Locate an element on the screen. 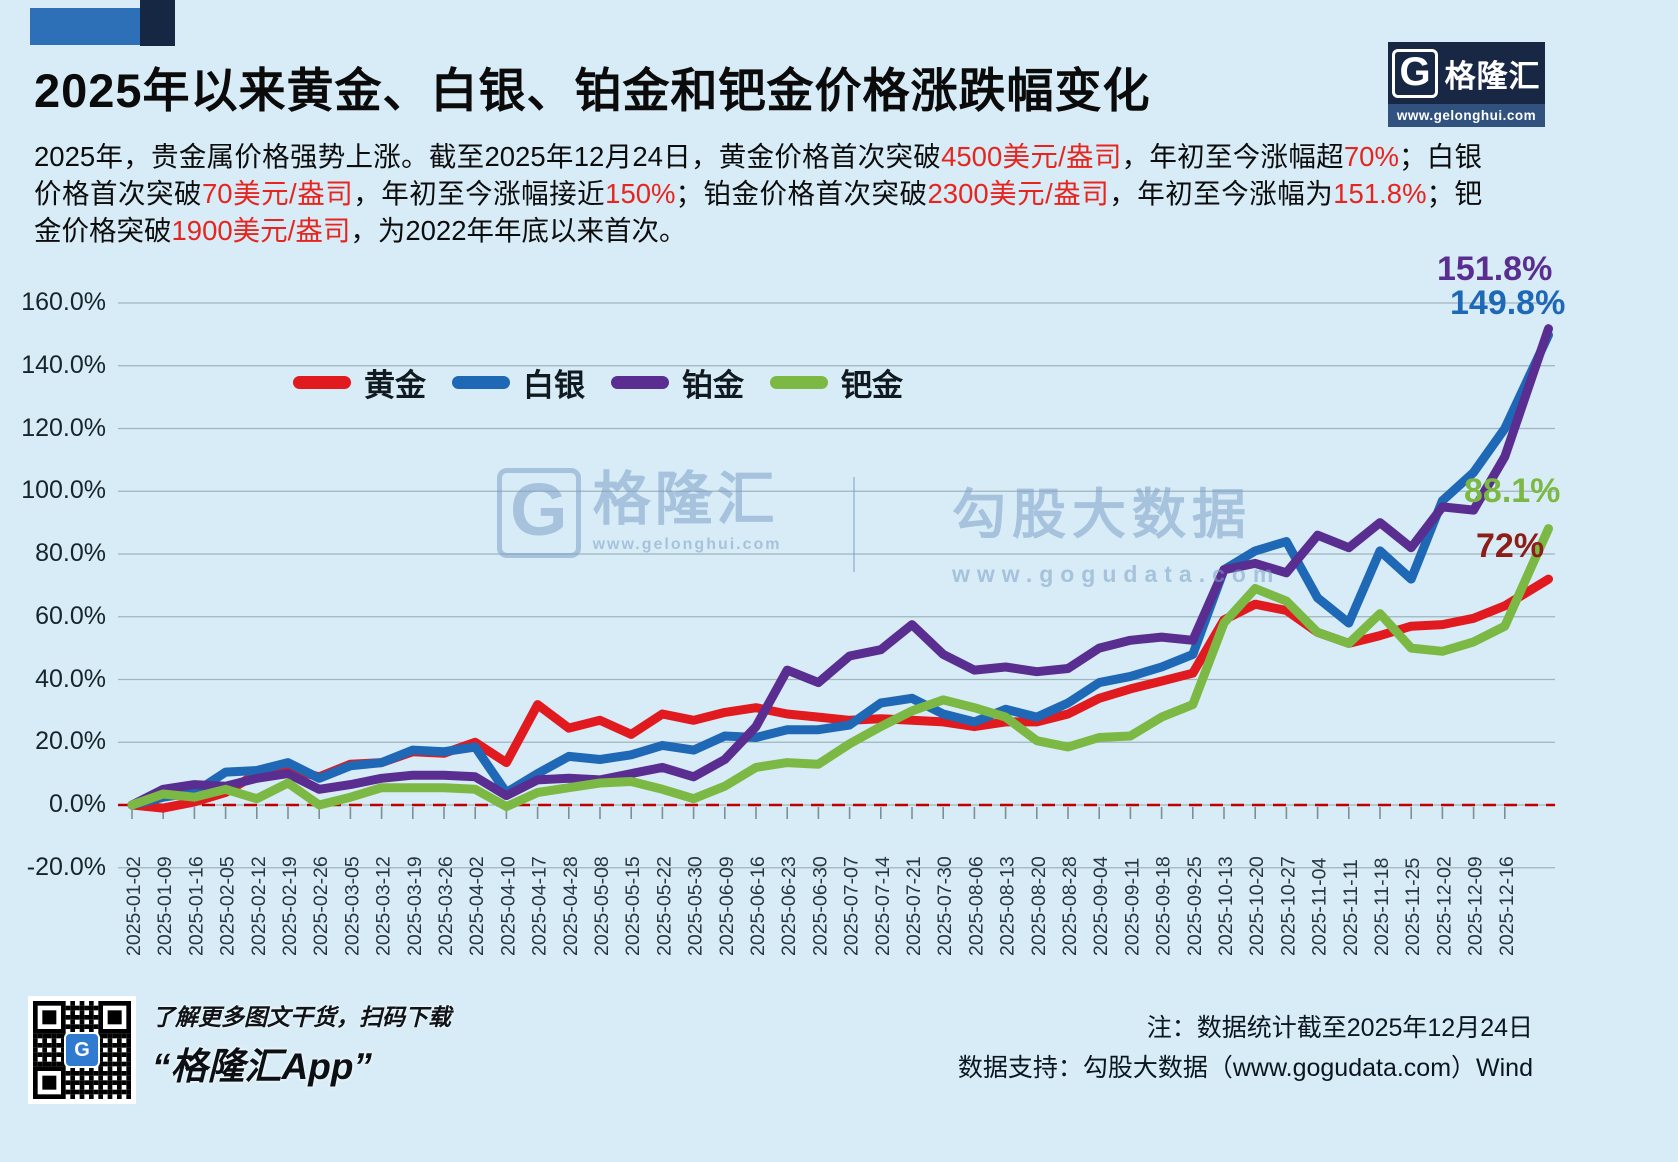 The height and width of the screenshot is (1162, 1678). chart-legend: 黄金 白银 铂金 钯金 is located at coordinates (598, 382).